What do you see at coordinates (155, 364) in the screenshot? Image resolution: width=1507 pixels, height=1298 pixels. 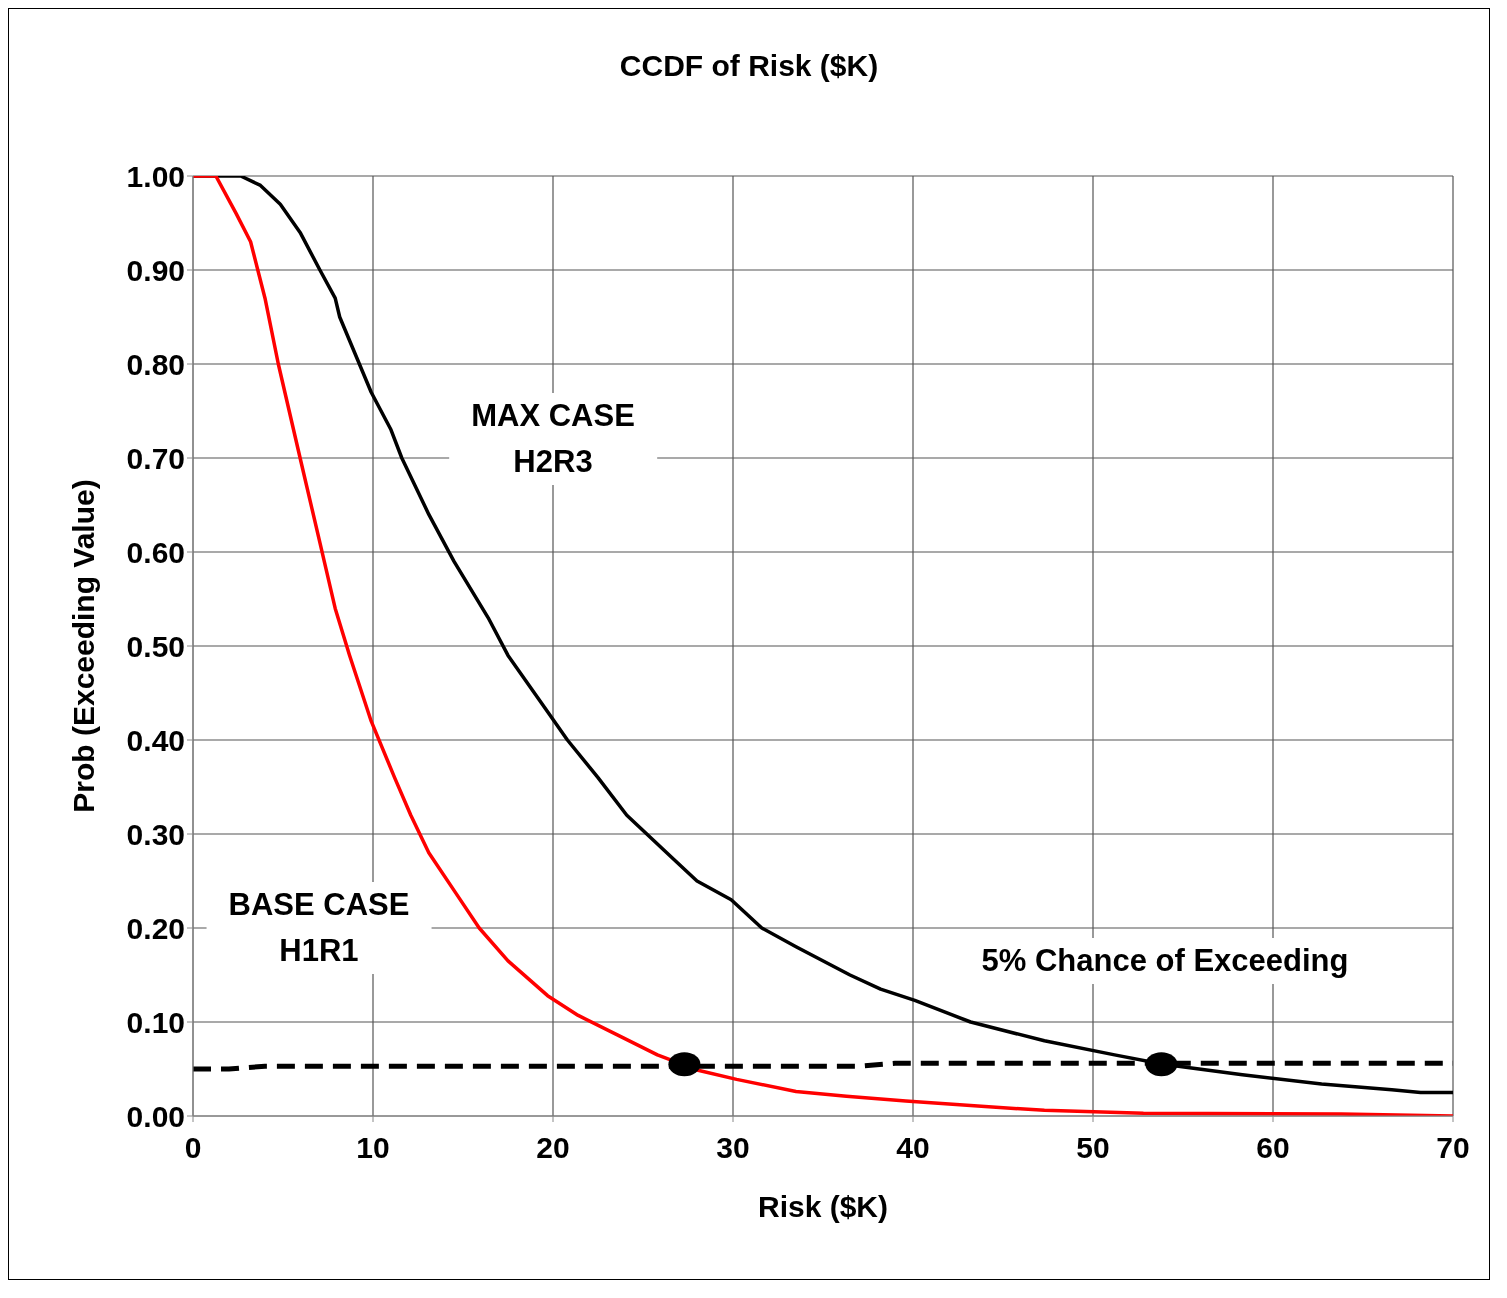 I see `y-tick-label: 0.80` at bounding box center [155, 364].